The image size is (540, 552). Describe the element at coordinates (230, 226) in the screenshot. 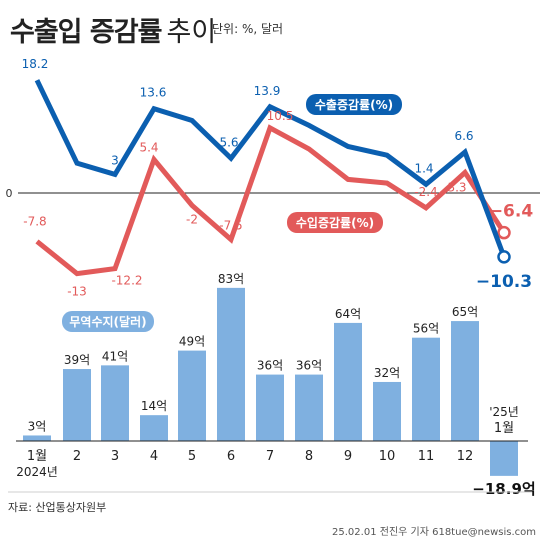

I see `import-value-label: -7.5` at that location.